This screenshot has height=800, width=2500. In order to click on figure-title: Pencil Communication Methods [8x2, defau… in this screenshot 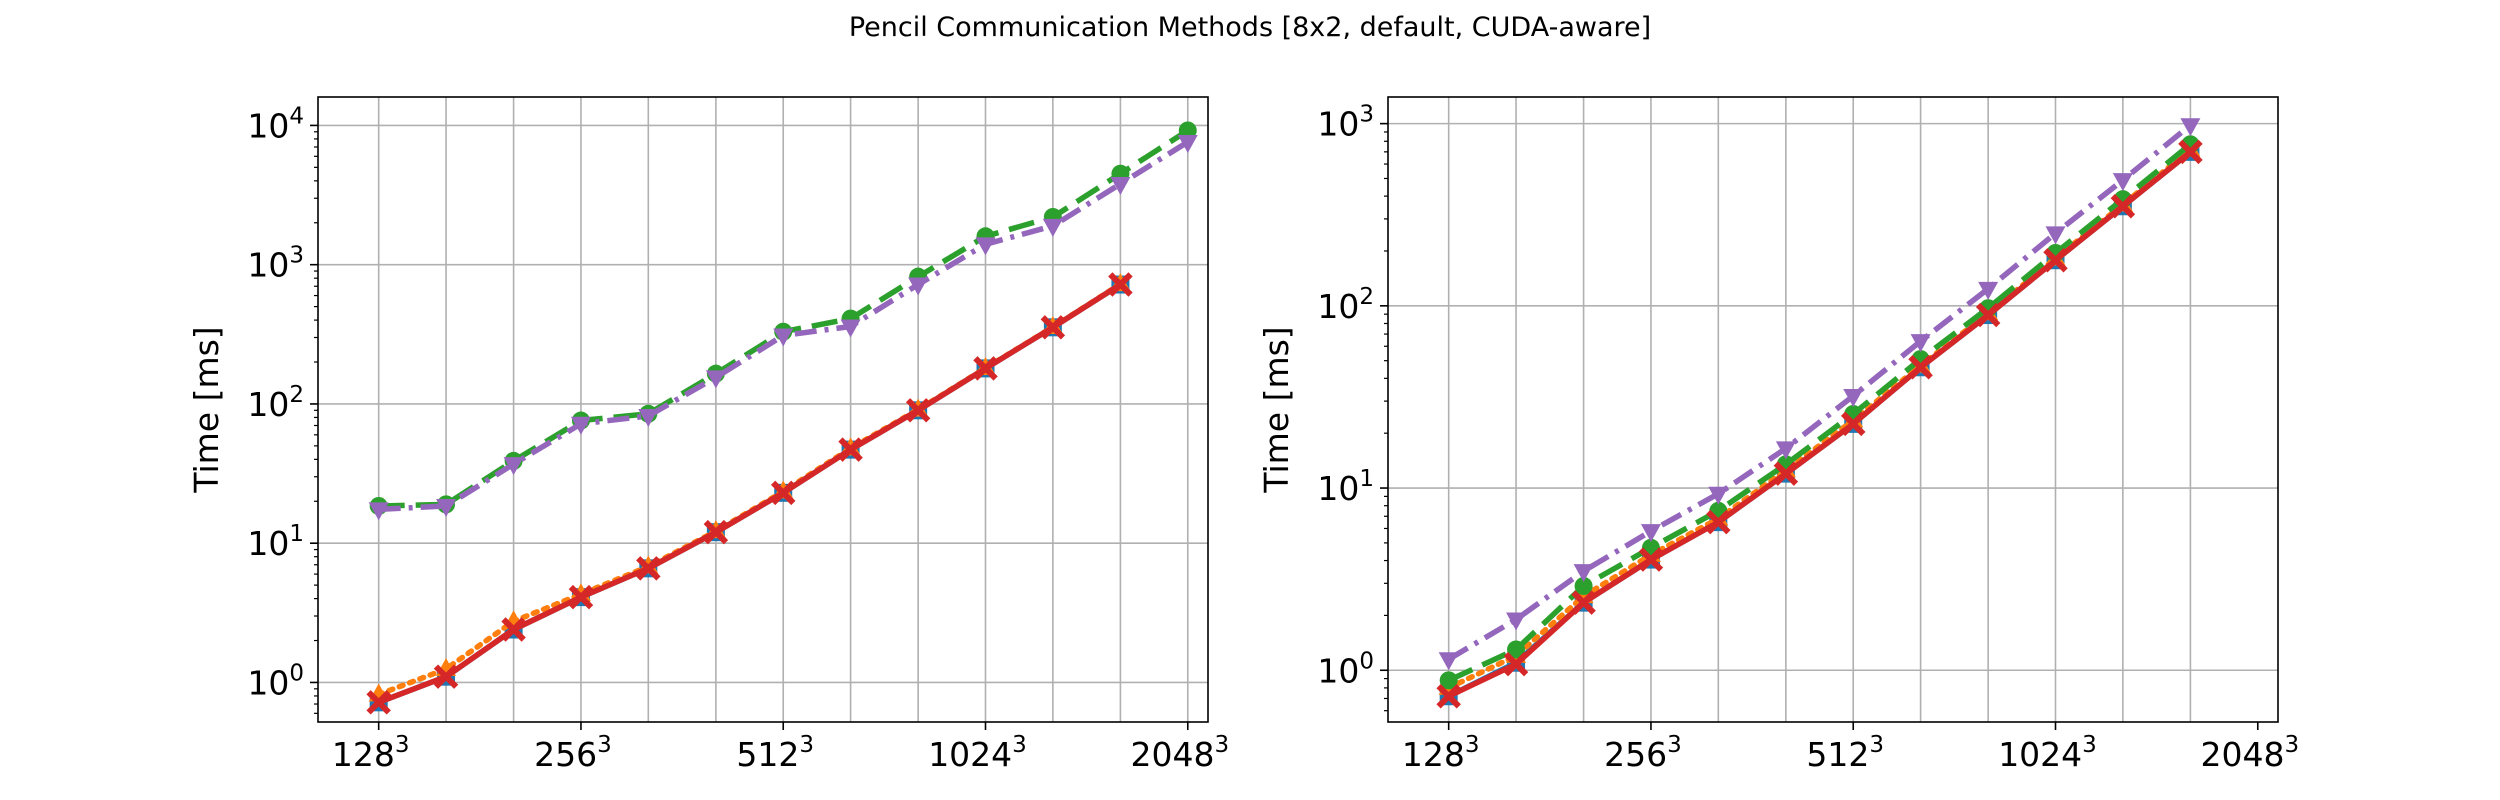, I will do `click(1250, 27)`.